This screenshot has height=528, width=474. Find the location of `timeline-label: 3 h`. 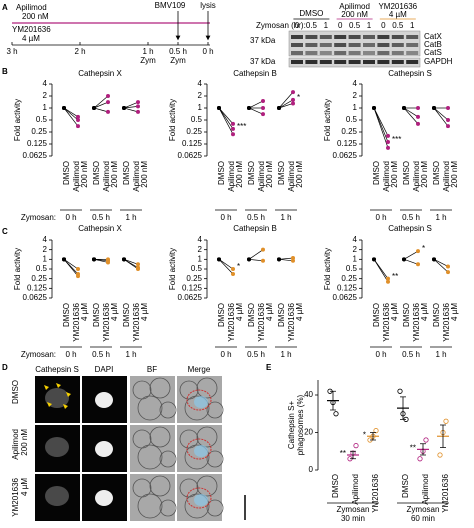

timeline-label: 3 h is located at coordinates (11, 51).